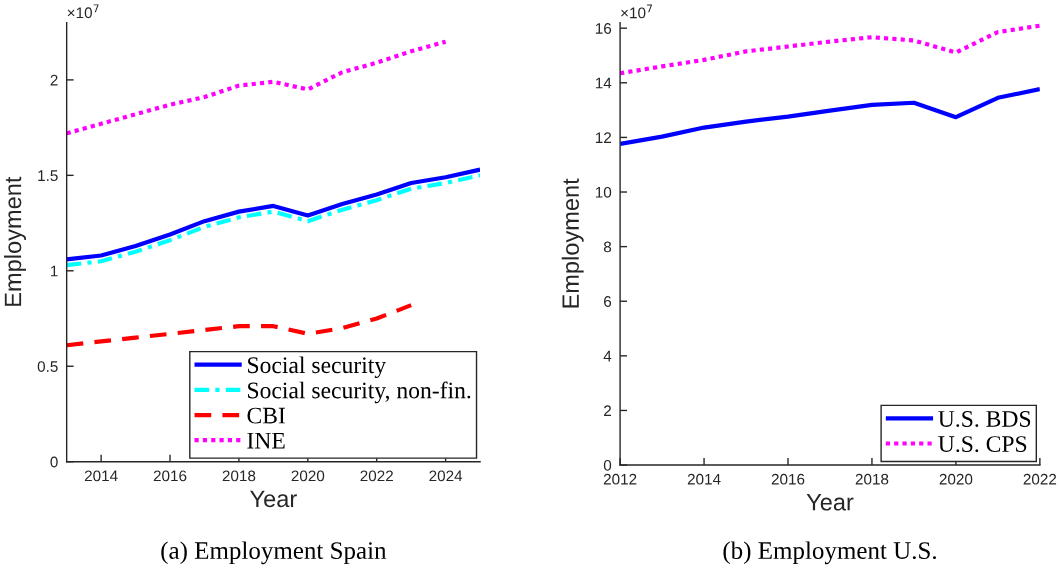  I want to click on legend-label: U.S. BDS, so click(984, 419).